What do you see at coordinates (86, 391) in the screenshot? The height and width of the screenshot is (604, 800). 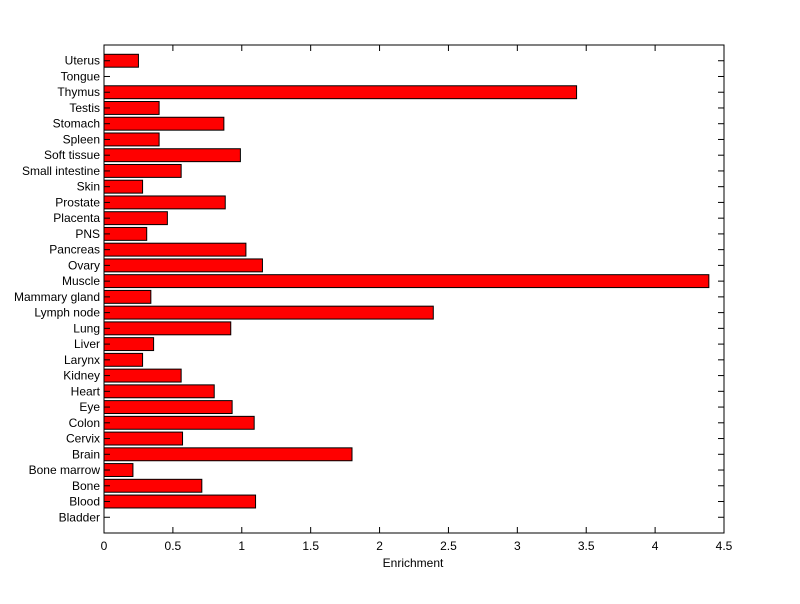 I see `y-tick-label-heart: Heart` at bounding box center [86, 391].